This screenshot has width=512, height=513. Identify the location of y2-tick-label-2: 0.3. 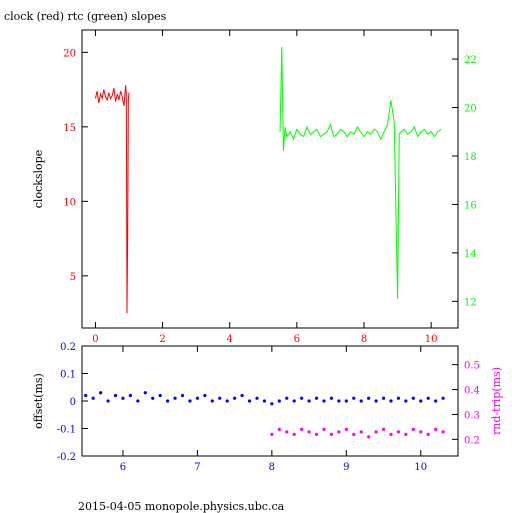
(472, 415).